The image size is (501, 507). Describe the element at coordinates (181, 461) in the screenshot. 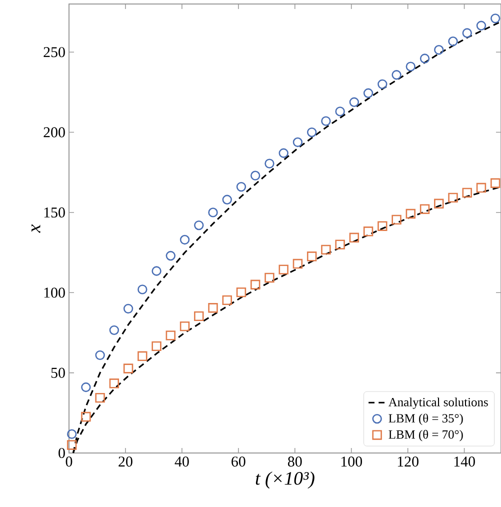

I see `x-tick-label: 40` at that location.